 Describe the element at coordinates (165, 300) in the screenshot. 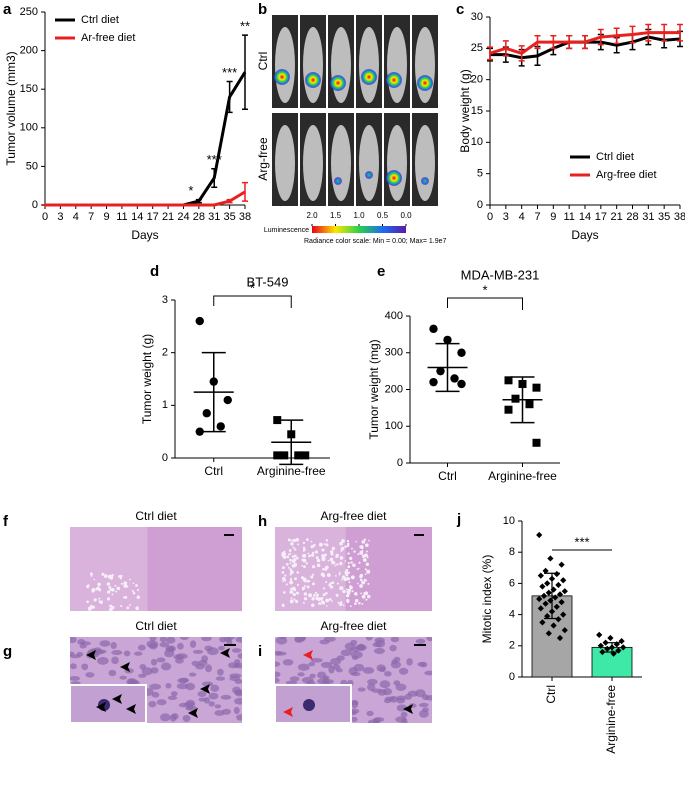

I see `y-tick-label: 3` at that location.